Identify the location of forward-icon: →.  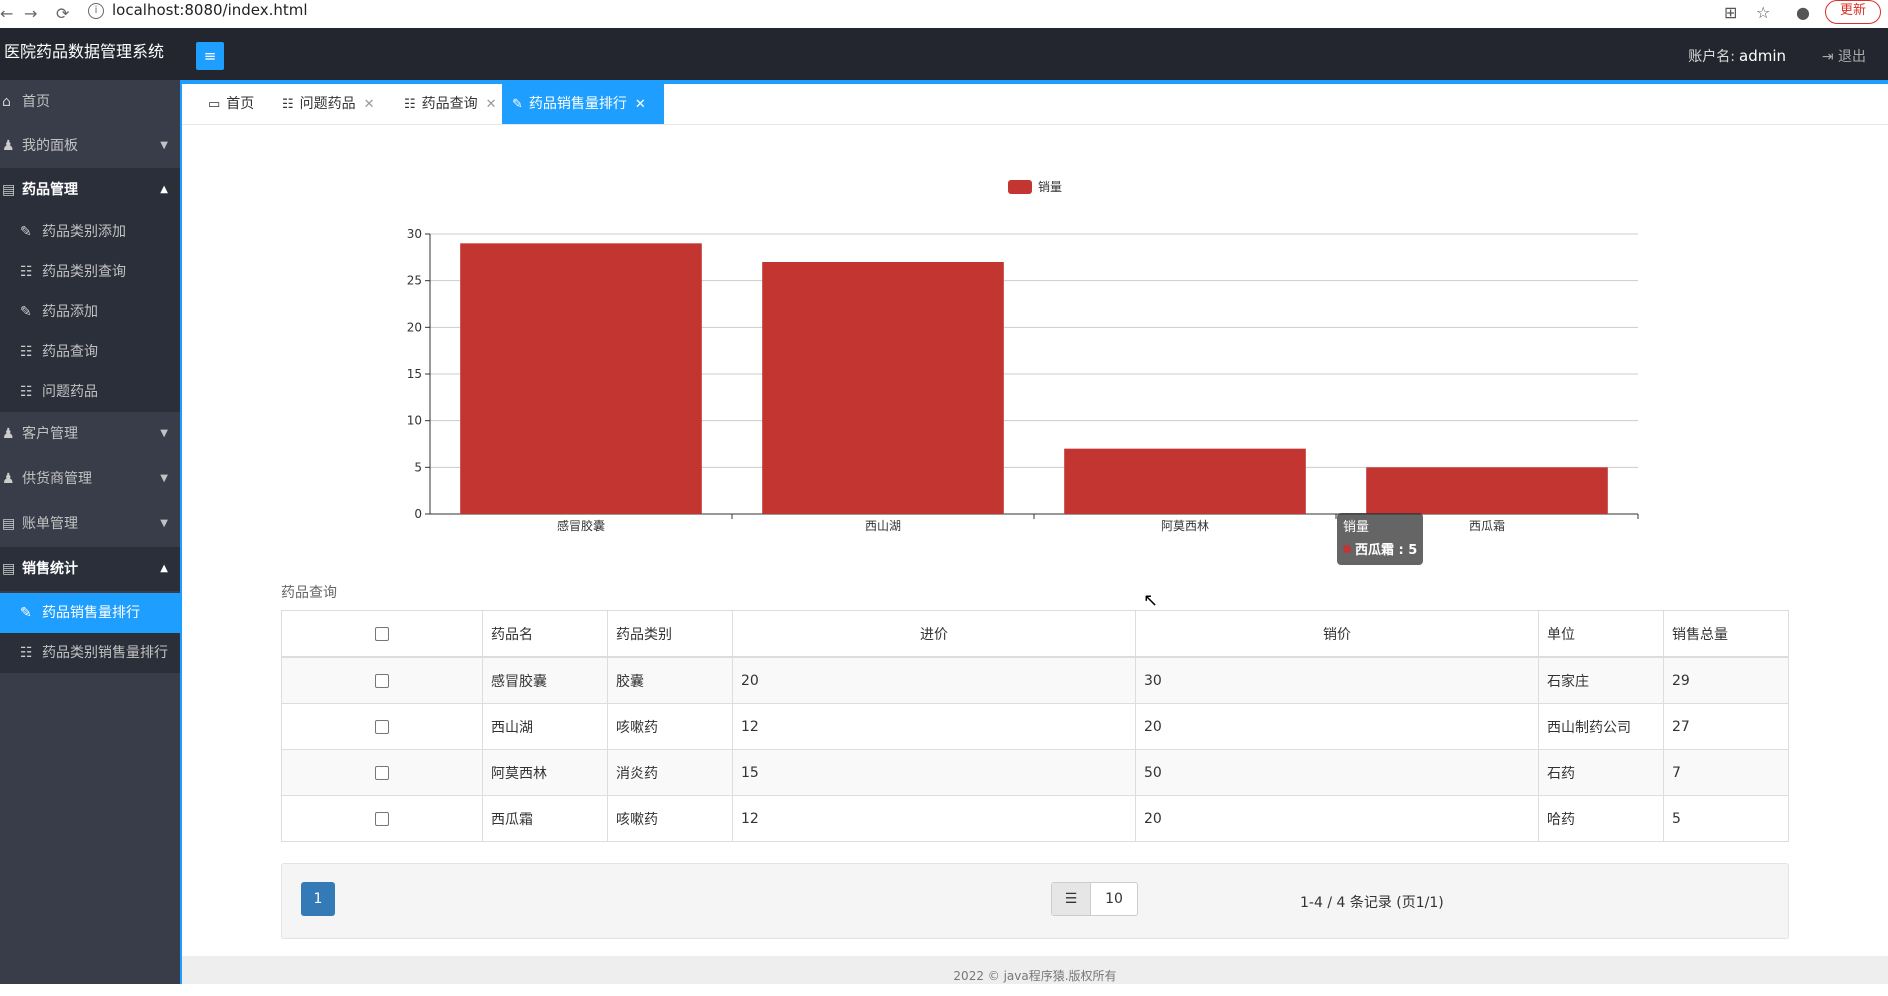
(31, 13).